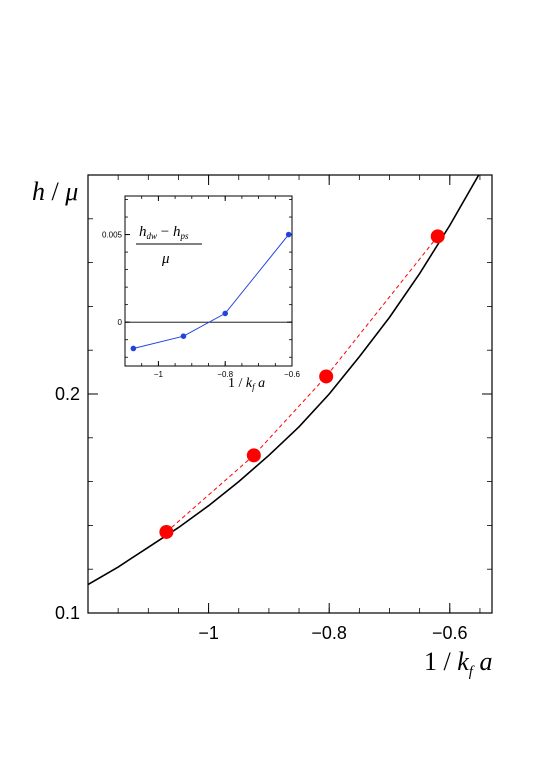  I want to click on svg-text: μ, so click(165, 259).